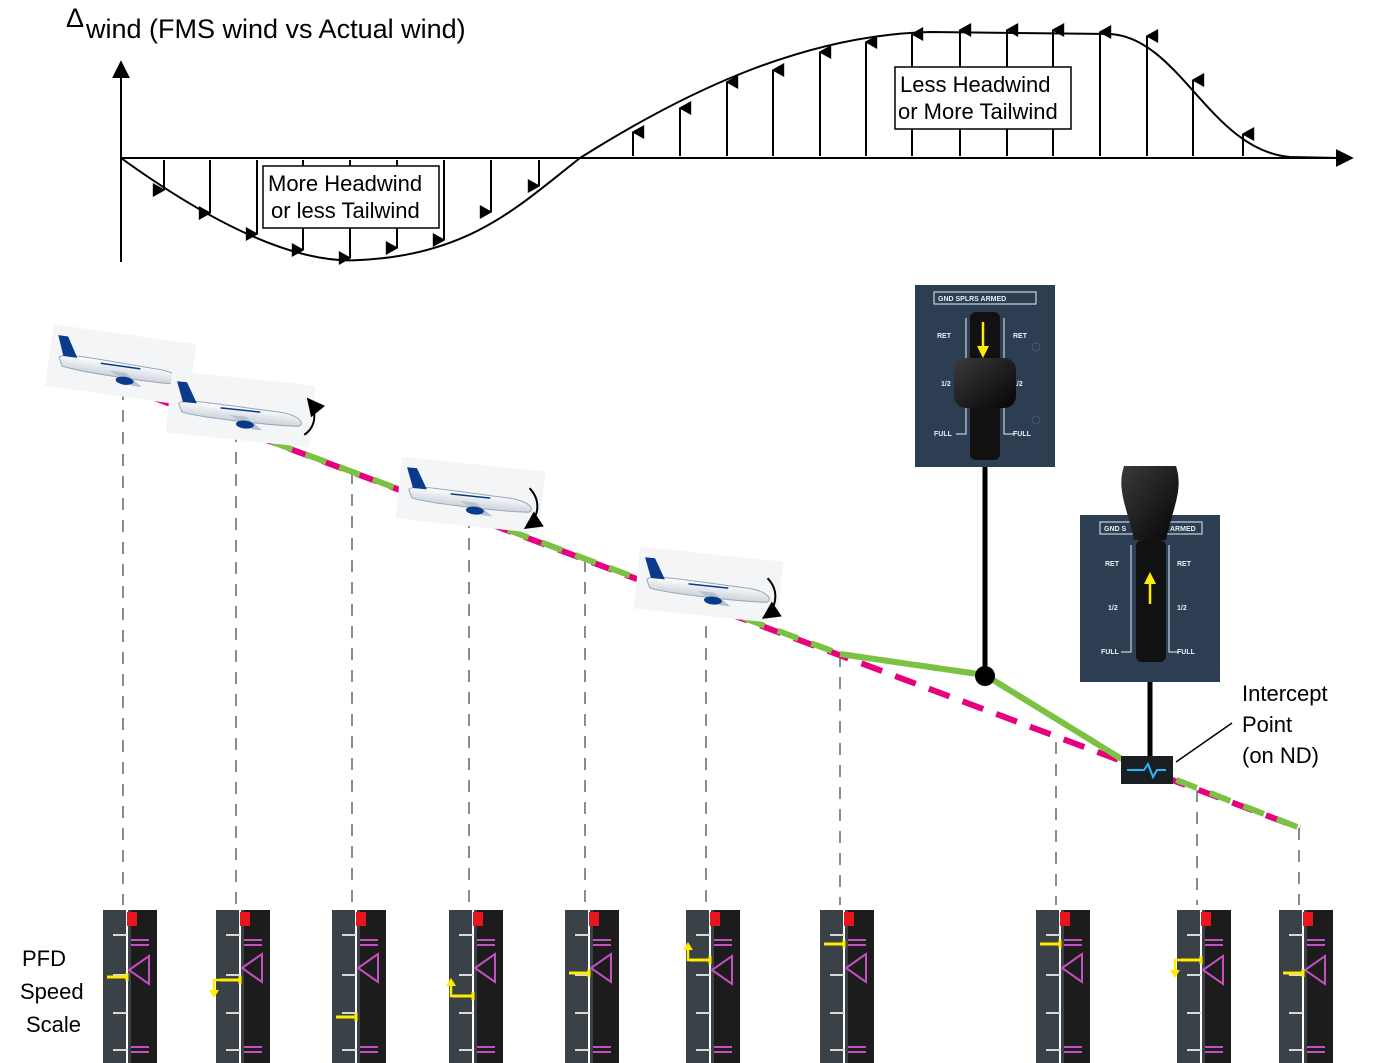  What do you see at coordinates (44, 958) in the screenshot?
I see `pfd-label-line1: PFD` at bounding box center [44, 958].